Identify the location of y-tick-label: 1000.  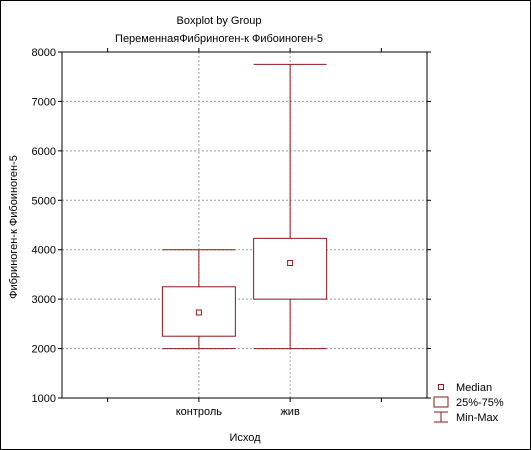
(44, 399).